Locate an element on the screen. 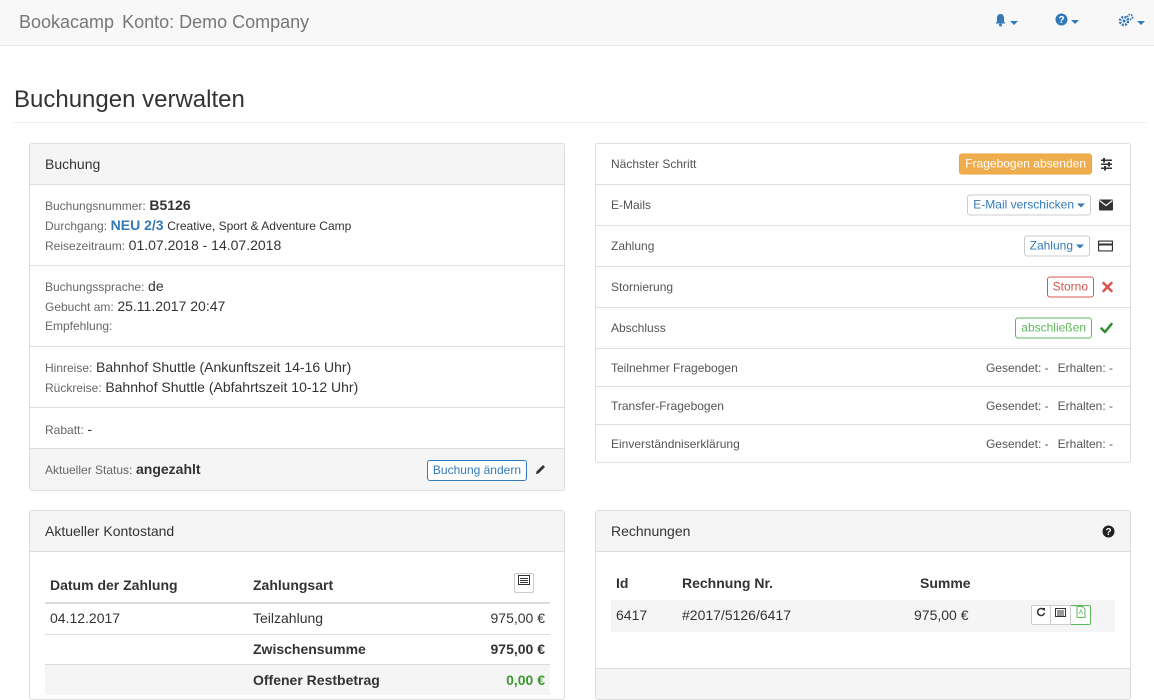  account-name: Konto: Demo Company is located at coordinates (216, 22).